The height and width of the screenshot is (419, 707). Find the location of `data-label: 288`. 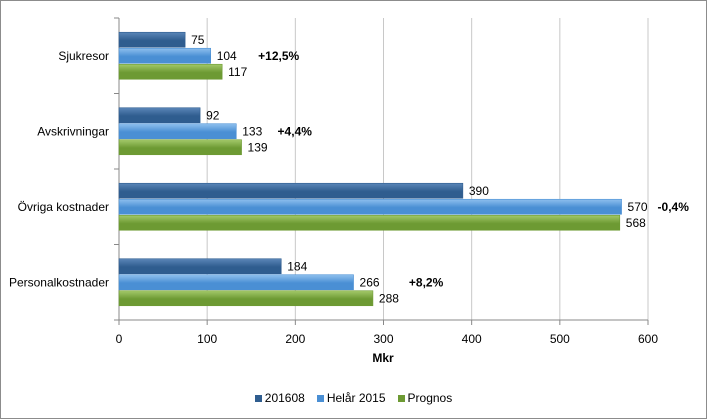

data-label: 288 is located at coordinates (389, 298).